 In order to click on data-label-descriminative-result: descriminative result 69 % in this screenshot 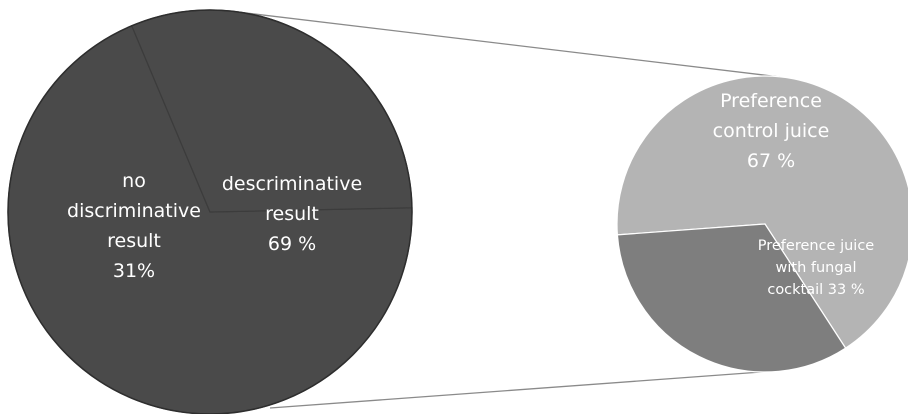, I will do `click(292, 214)`.